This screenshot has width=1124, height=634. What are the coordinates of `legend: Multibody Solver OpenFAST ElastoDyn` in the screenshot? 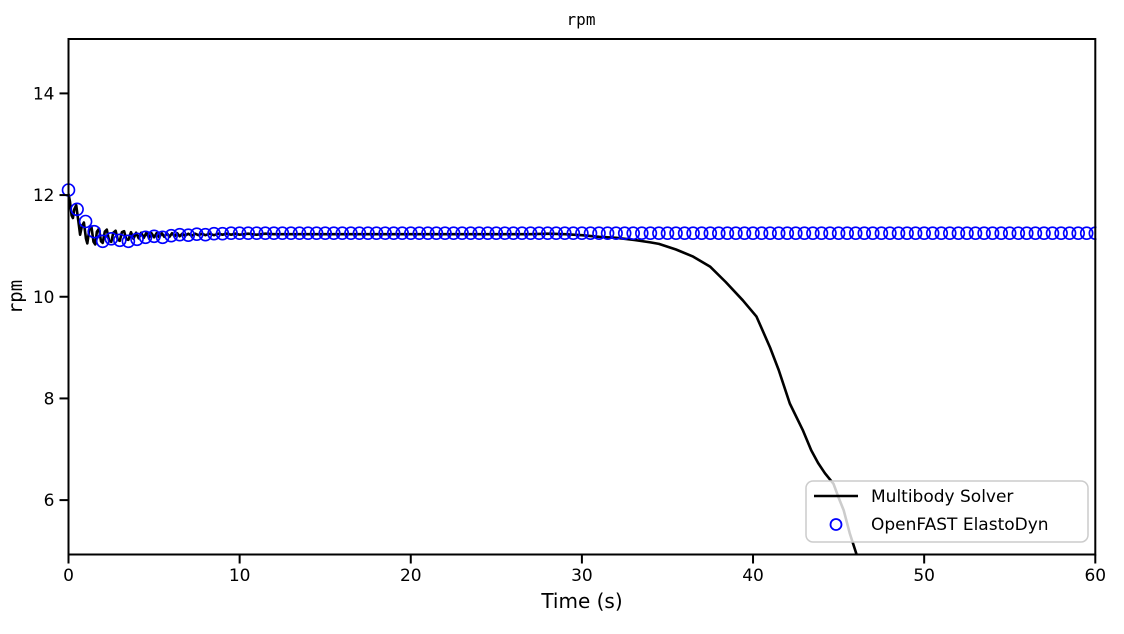 It's located at (947, 511).